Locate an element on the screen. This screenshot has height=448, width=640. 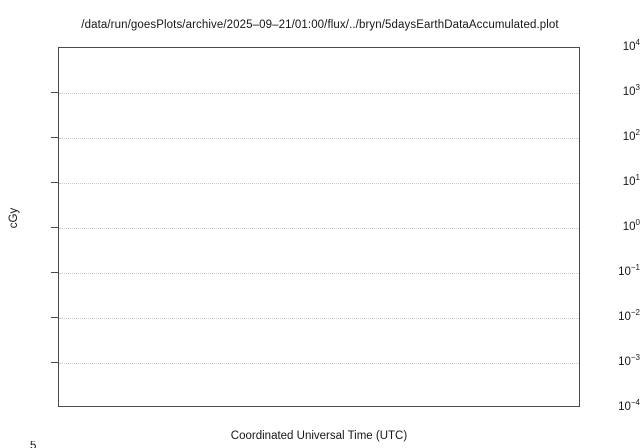
y-tick-label-1em3: 10−3 is located at coordinates (618, 360).